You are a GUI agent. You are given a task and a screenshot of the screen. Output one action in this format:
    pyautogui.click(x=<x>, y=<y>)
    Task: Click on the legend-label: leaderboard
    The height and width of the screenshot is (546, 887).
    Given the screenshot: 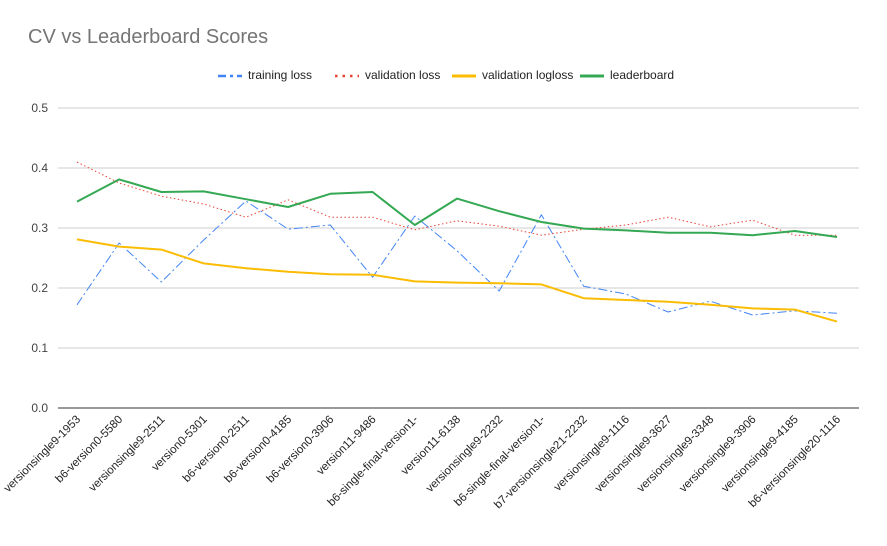 What is the action you would take?
    pyautogui.click(x=642, y=75)
    